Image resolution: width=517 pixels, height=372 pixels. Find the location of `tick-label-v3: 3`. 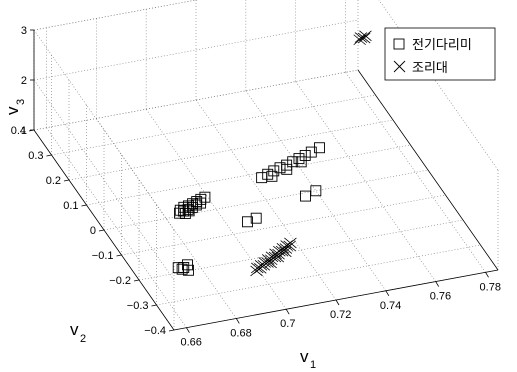

tick-label-v3: 3 is located at coordinates (24, 31).